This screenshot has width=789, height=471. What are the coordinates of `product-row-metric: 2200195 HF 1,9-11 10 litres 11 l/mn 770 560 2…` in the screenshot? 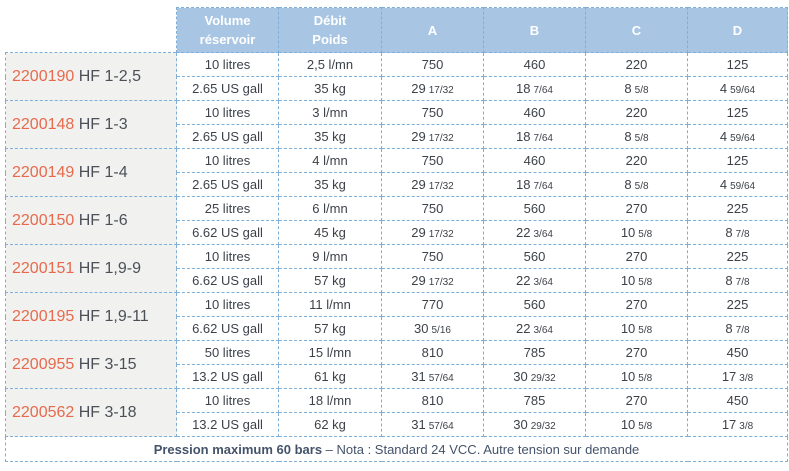 It's located at (396, 316).